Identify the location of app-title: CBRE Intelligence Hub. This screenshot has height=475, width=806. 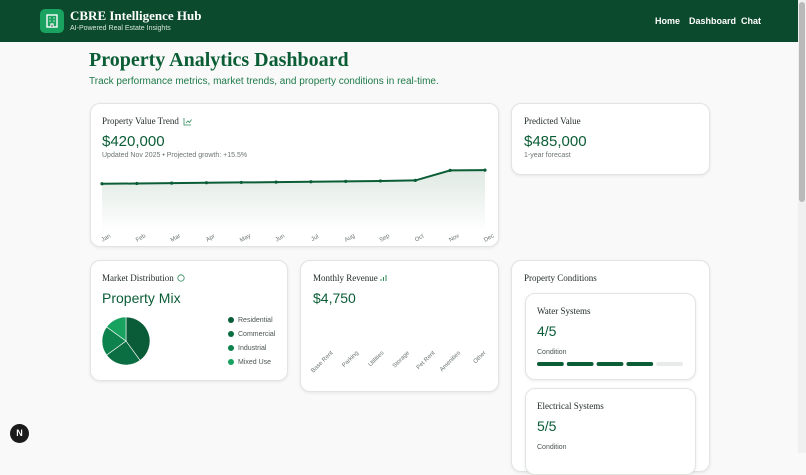
(136, 15).